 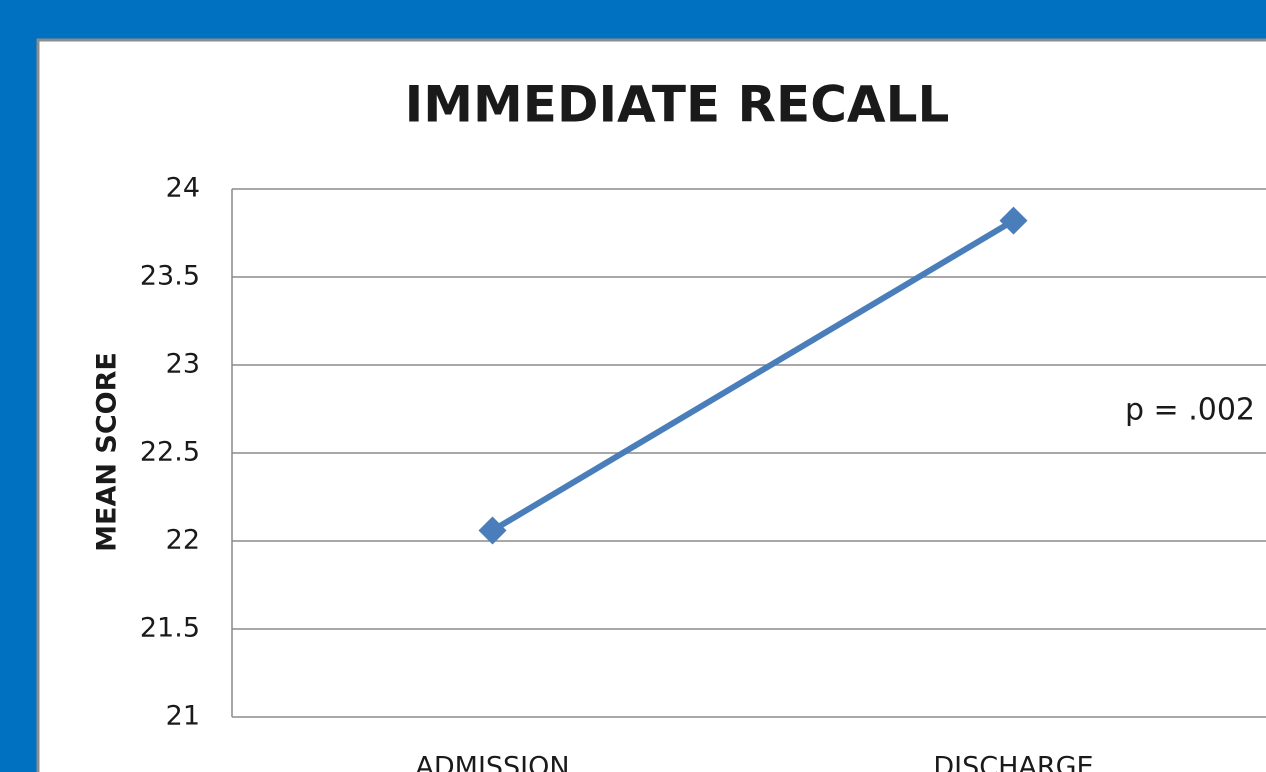 What do you see at coordinates (170, 628) in the screenshot?
I see `y-tick-label: 21.5` at bounding box center [170, 628].